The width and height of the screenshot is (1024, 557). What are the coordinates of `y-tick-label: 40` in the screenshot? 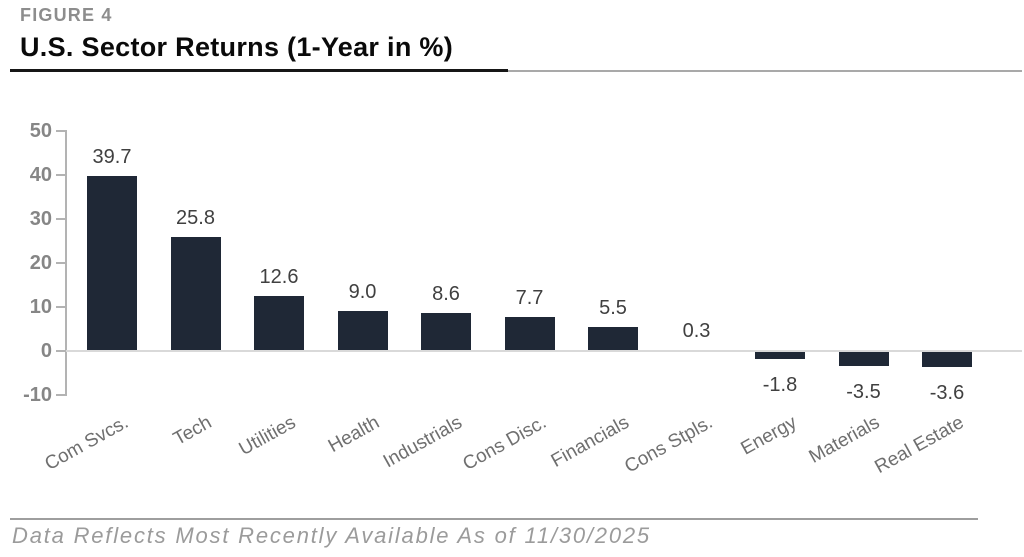 It's located at (40, 175).